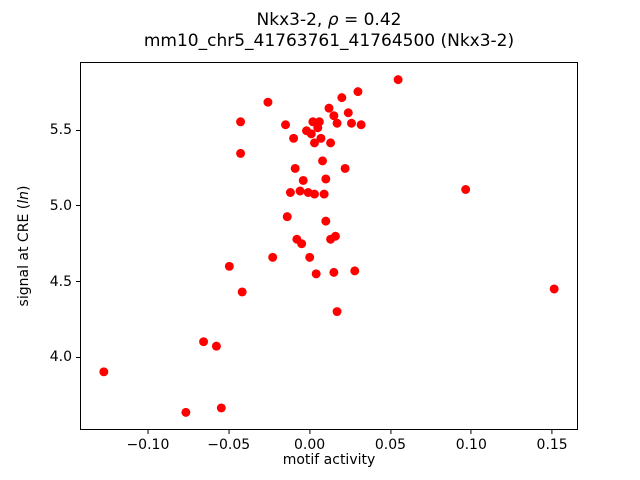 This screenshot has width=640, height=480. I want to click on x-tick-label: −0.05, so click(229, 445).